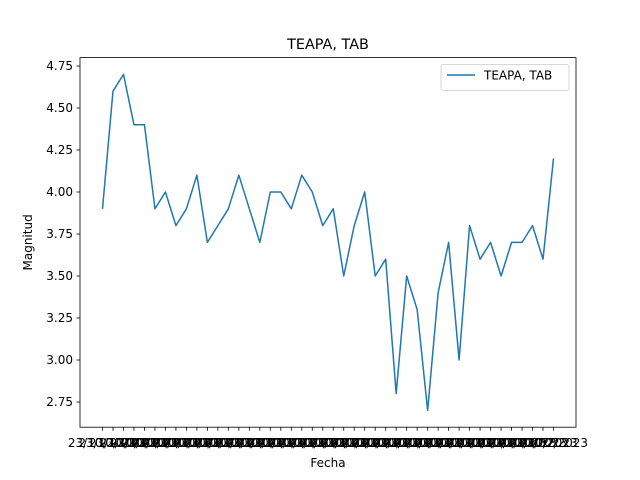 The width and height of the screenshot is (640, 480). Describe the element at coordinates (28, 242) in the screenshot. I see `y-axis-label: Magnitud` at that location.